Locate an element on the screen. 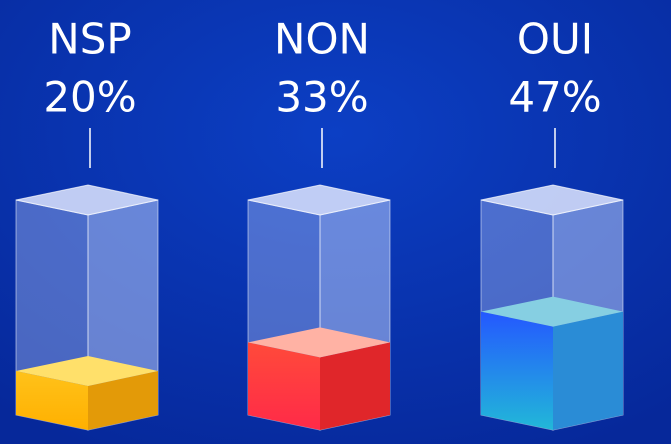 The height and width of the screenshot is (444, 671). category-label: NON is located at coordinates (322, 39).